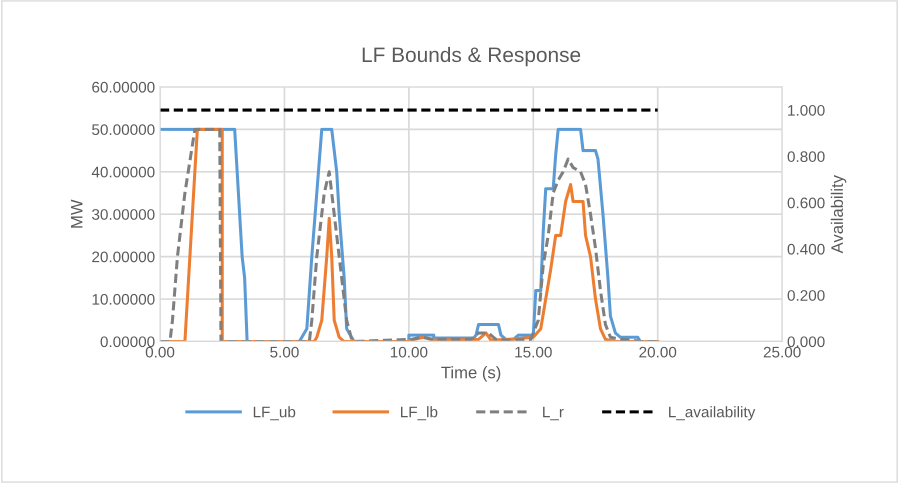 Image resolution: width=899 pixels, height=483 pixels. I want to click on y-axis-title: MW, so click(76, 213).